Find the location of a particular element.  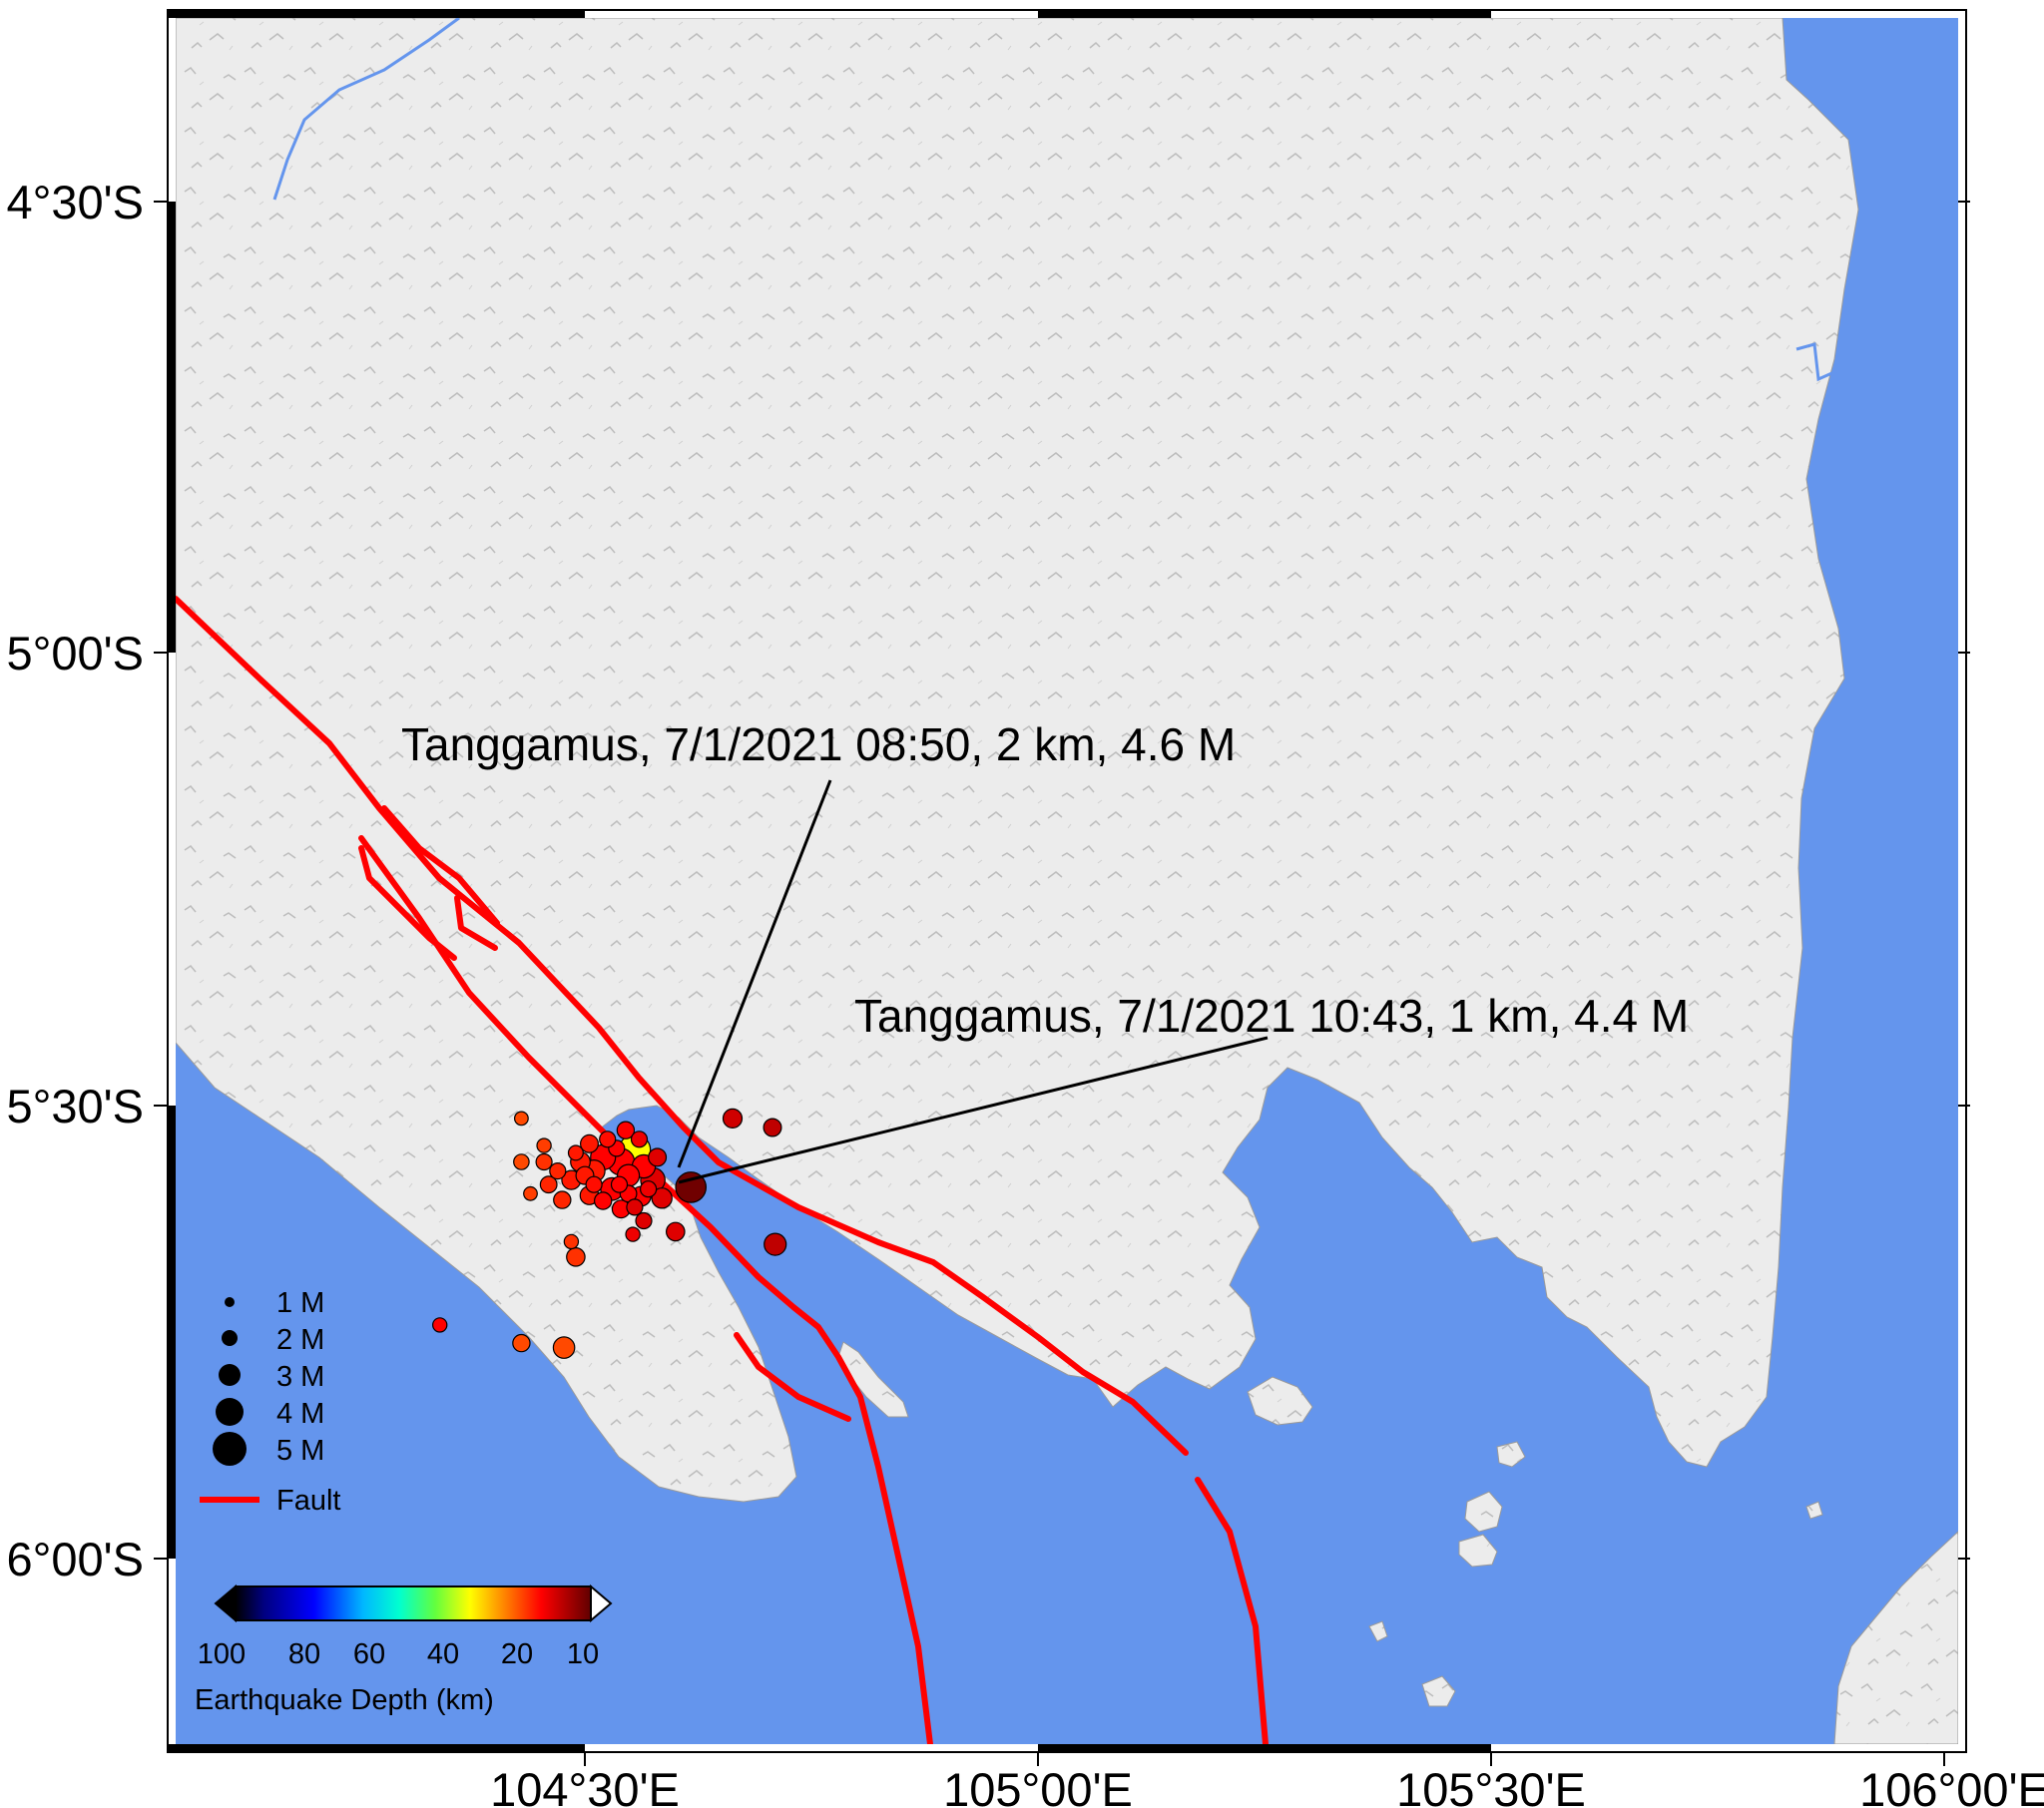

java-land is located at coordinates (1895, 1637).